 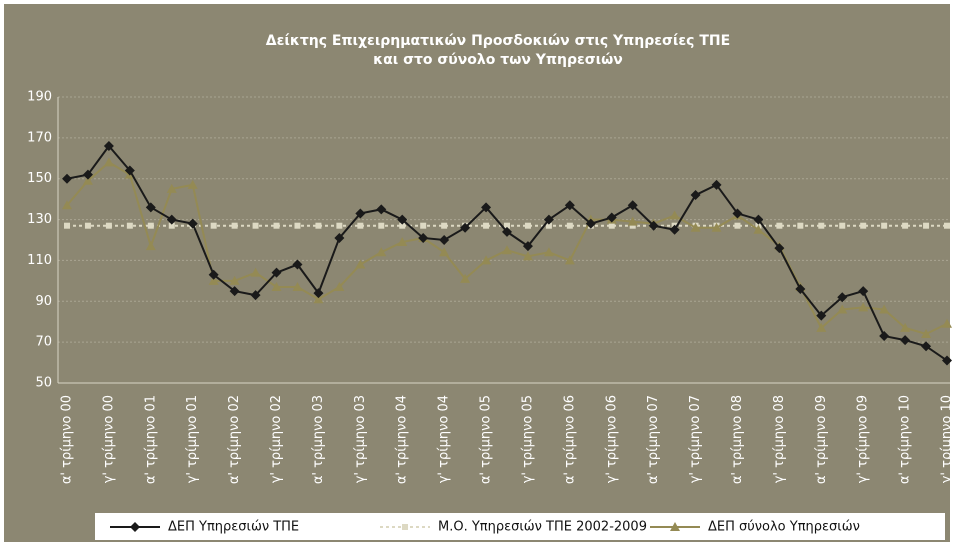 I want to click on x-tick-label: γ' τρίμηνο 07, so click(x=695, y=439).